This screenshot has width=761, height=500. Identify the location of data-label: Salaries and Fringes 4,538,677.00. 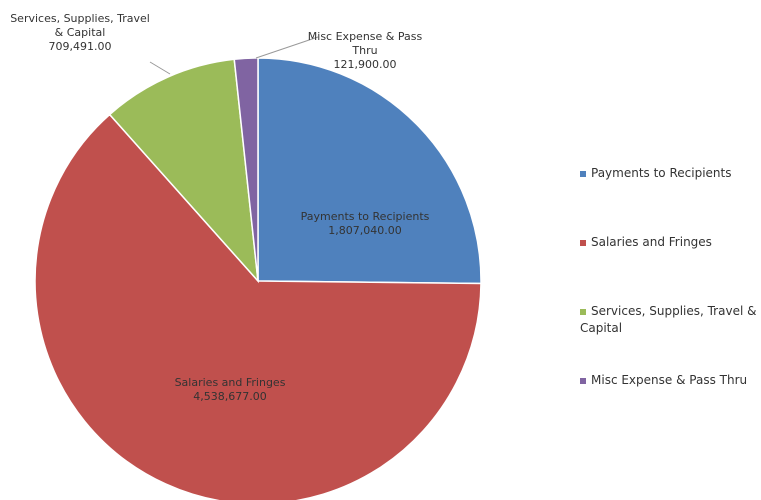
(230, 390).